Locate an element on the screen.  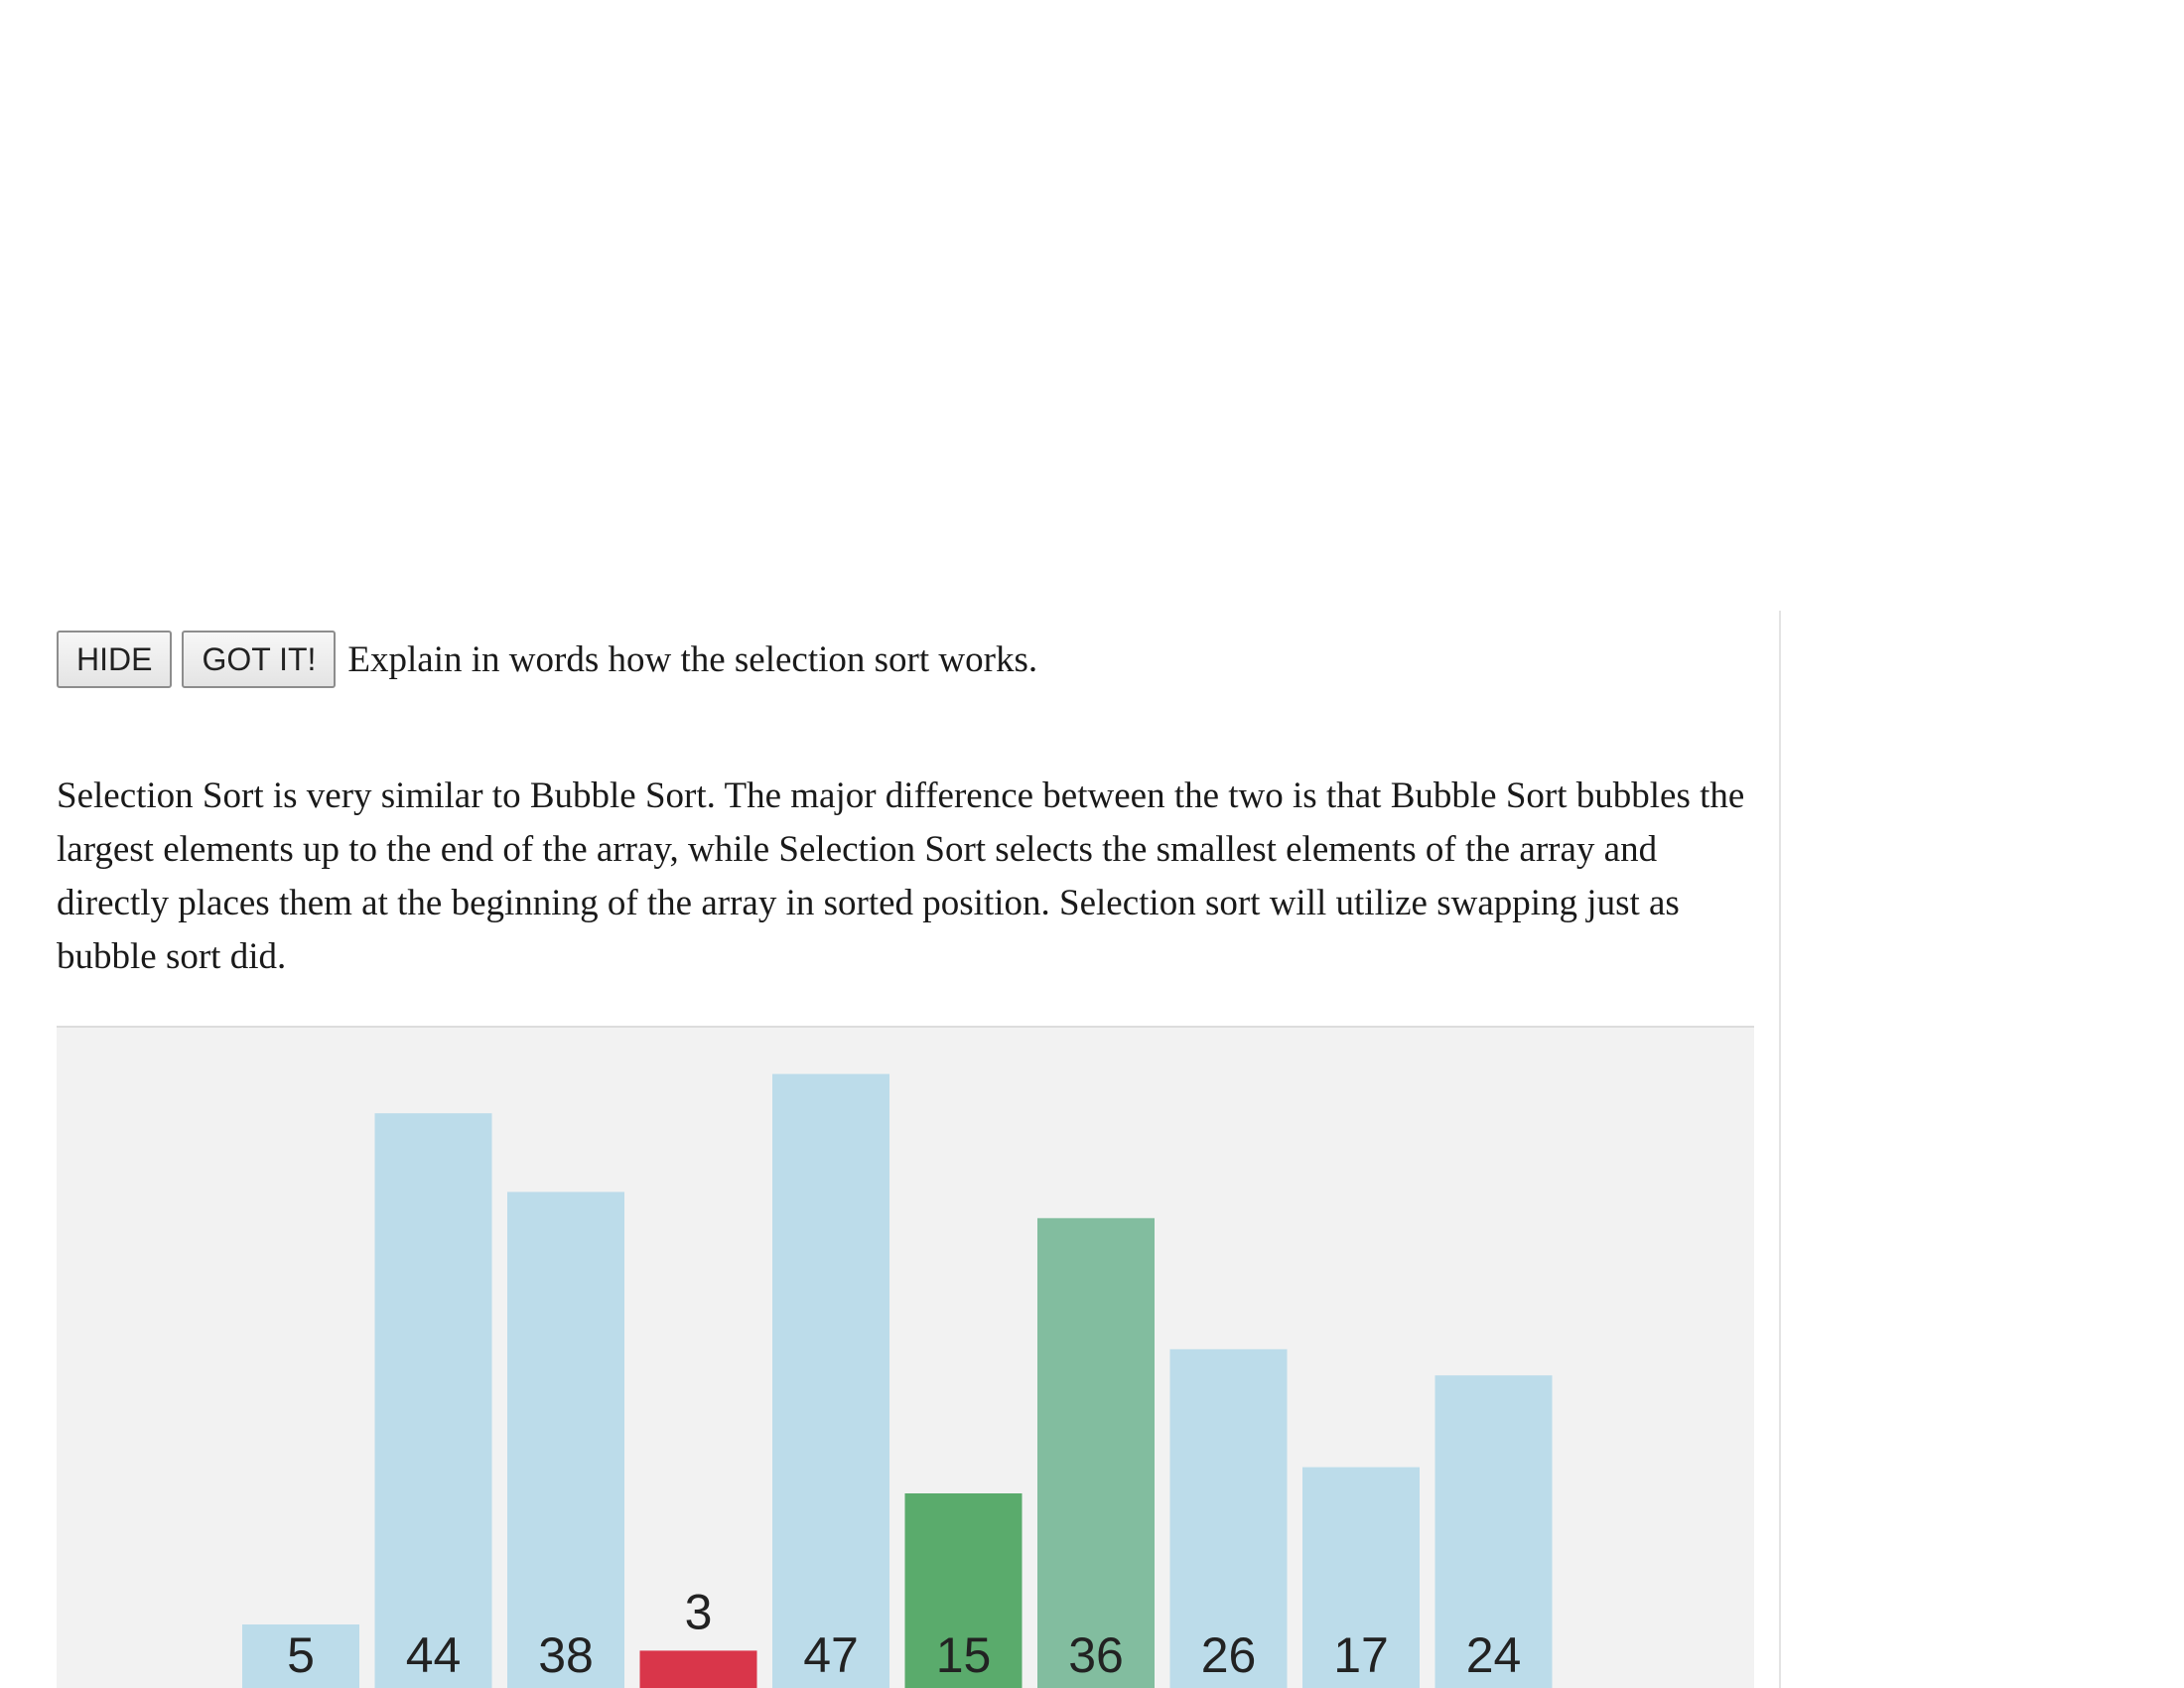
got-it-button: GOT IT! is located at coordinates (259, 659).